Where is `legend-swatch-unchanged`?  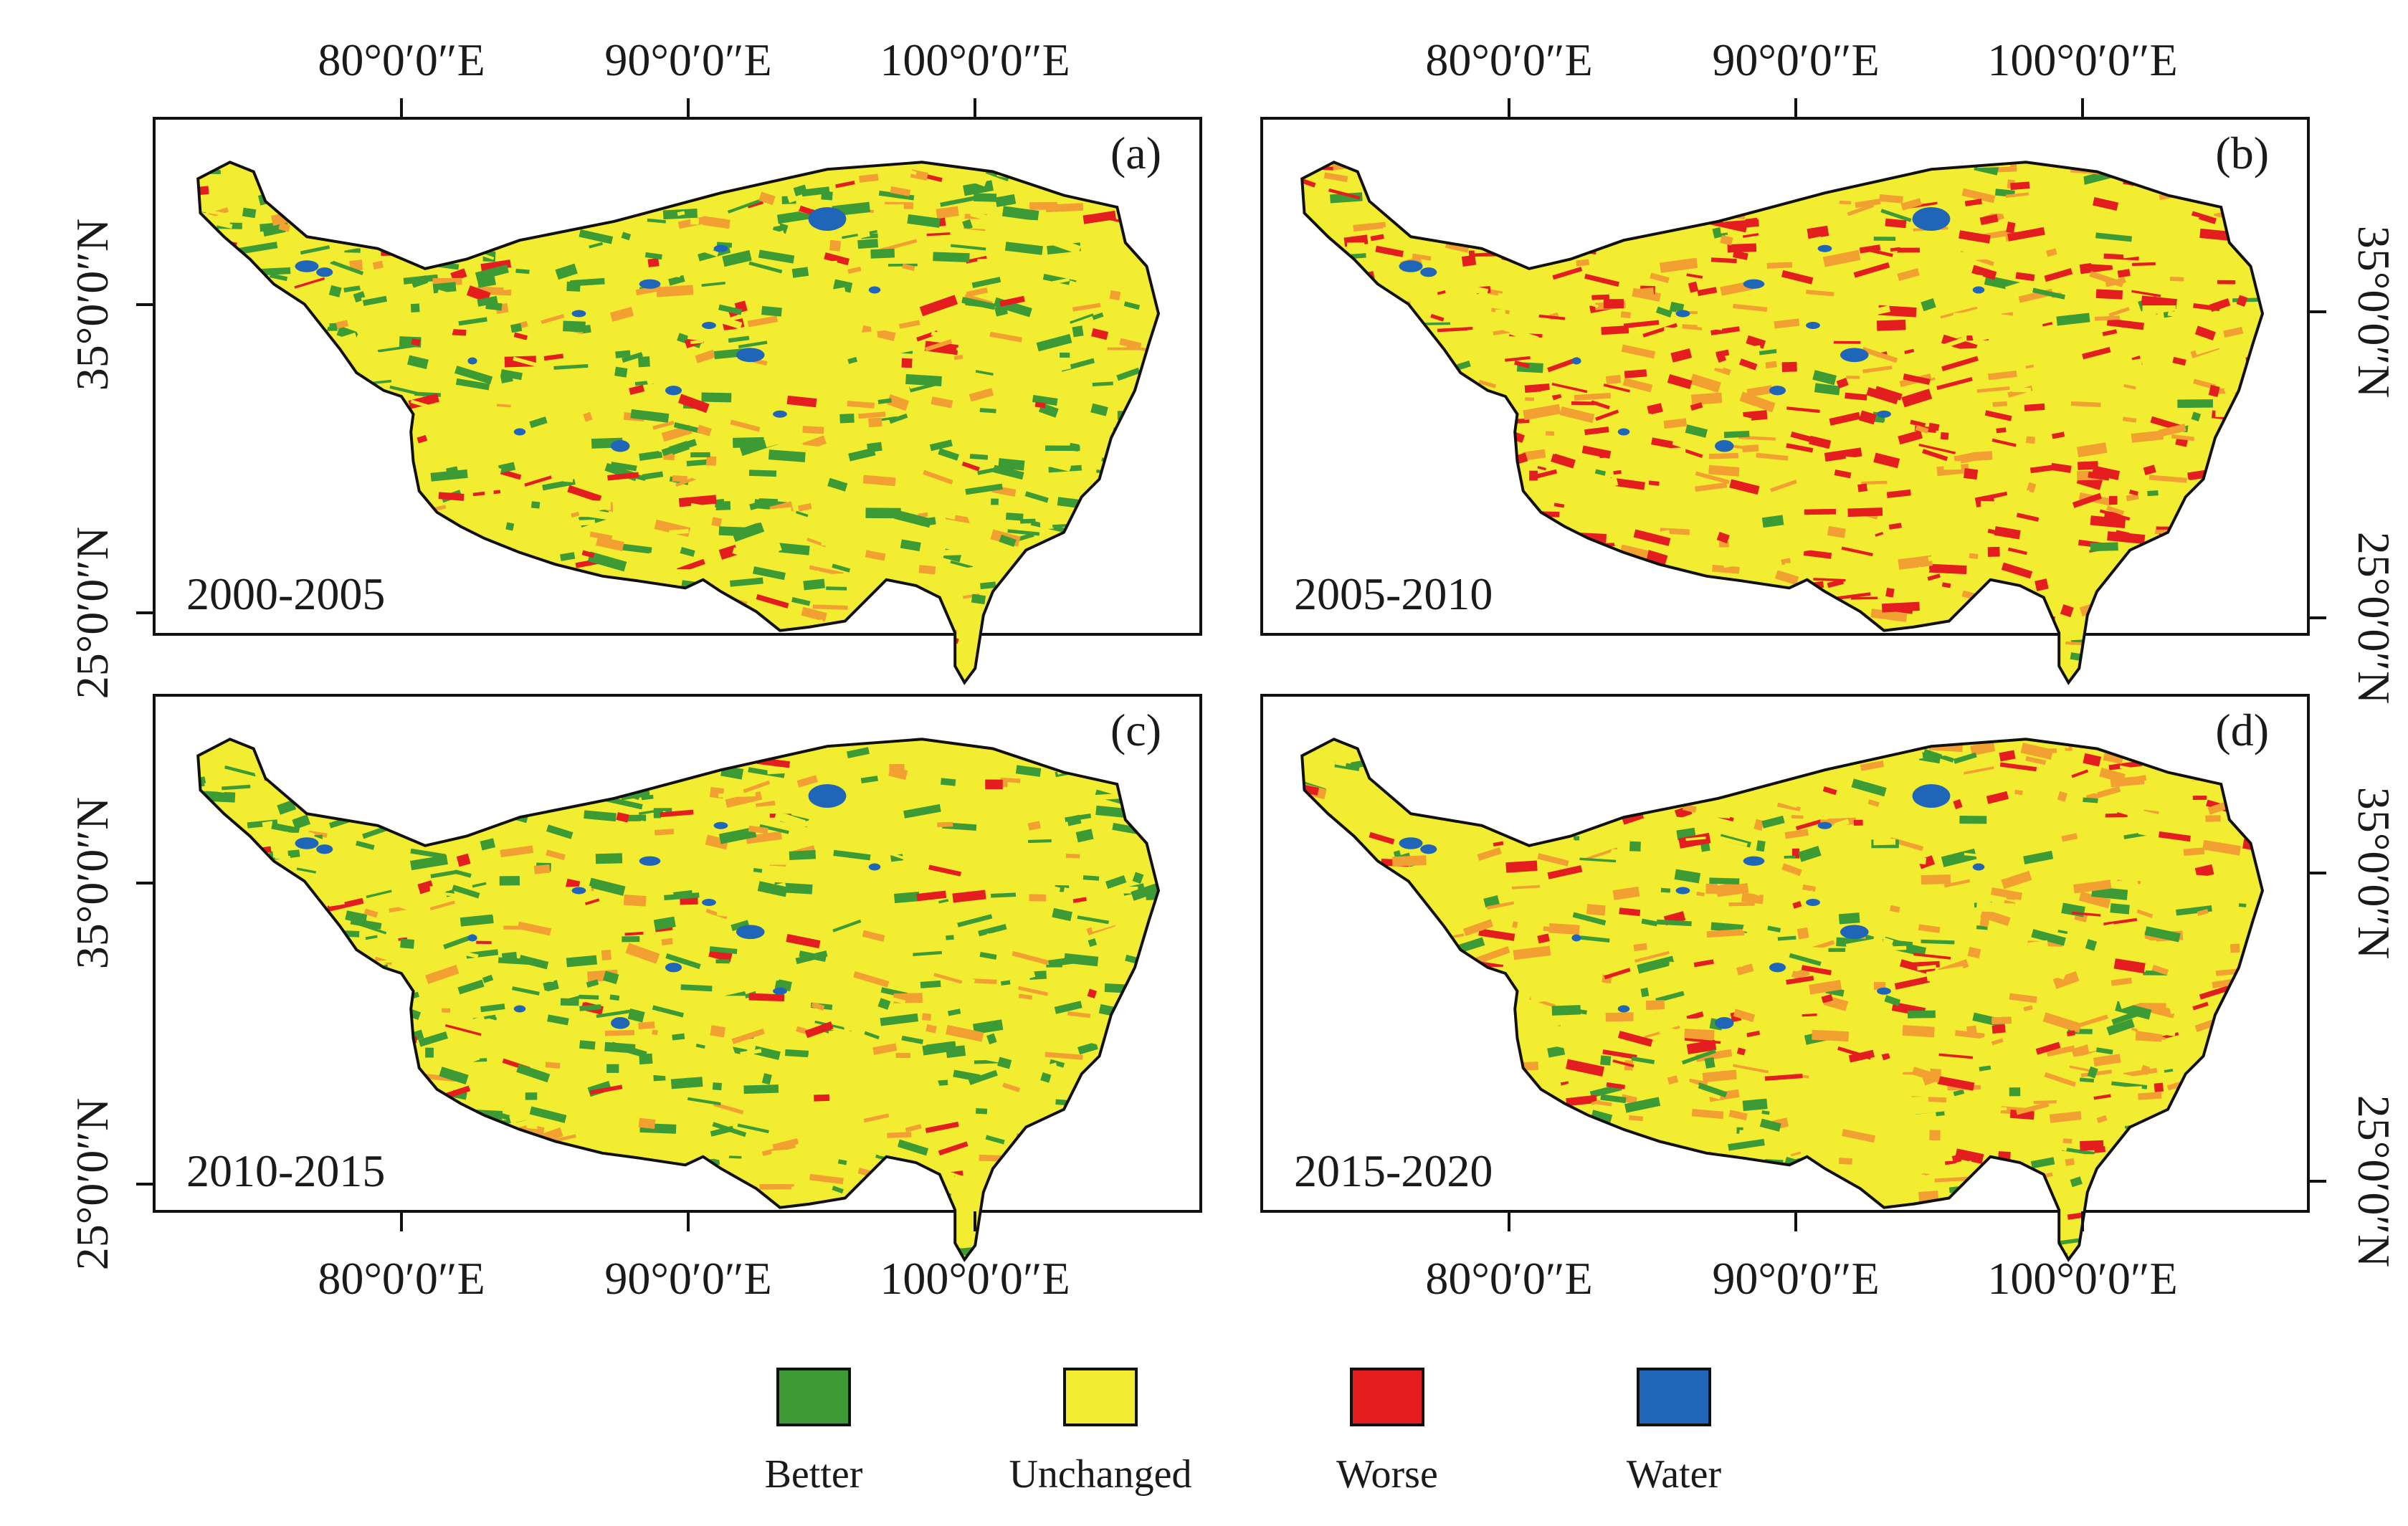
legend-swatch-unchanged is located at coordinates (1100, 1397).